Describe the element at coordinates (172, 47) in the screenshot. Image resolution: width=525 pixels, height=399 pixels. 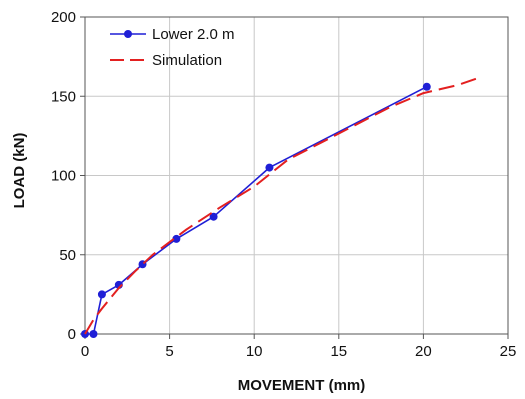
I see `legend: Lower 2.0 m Simulation` at that location.